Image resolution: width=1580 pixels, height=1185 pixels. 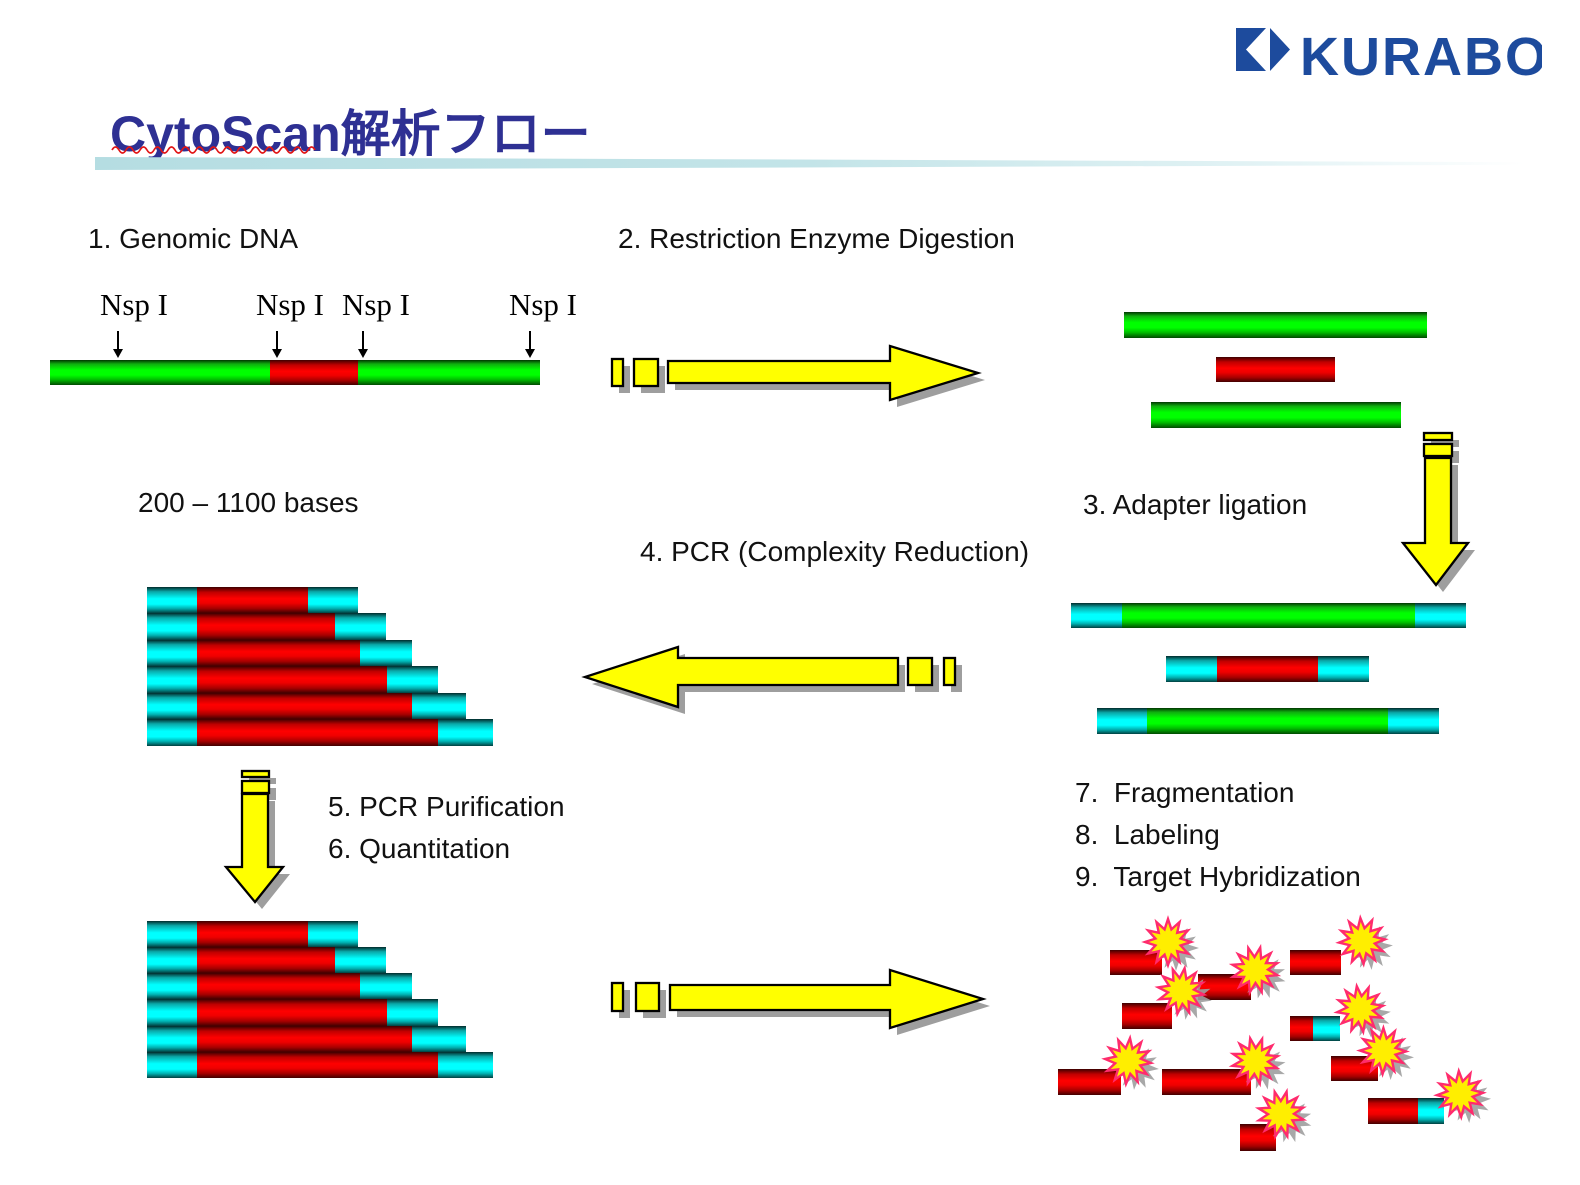 What do you see at coordinates (1218, 876) in the screenshot?
I see `step9-label: 9. Target Hybridization` at bounding box center [1218, 876].